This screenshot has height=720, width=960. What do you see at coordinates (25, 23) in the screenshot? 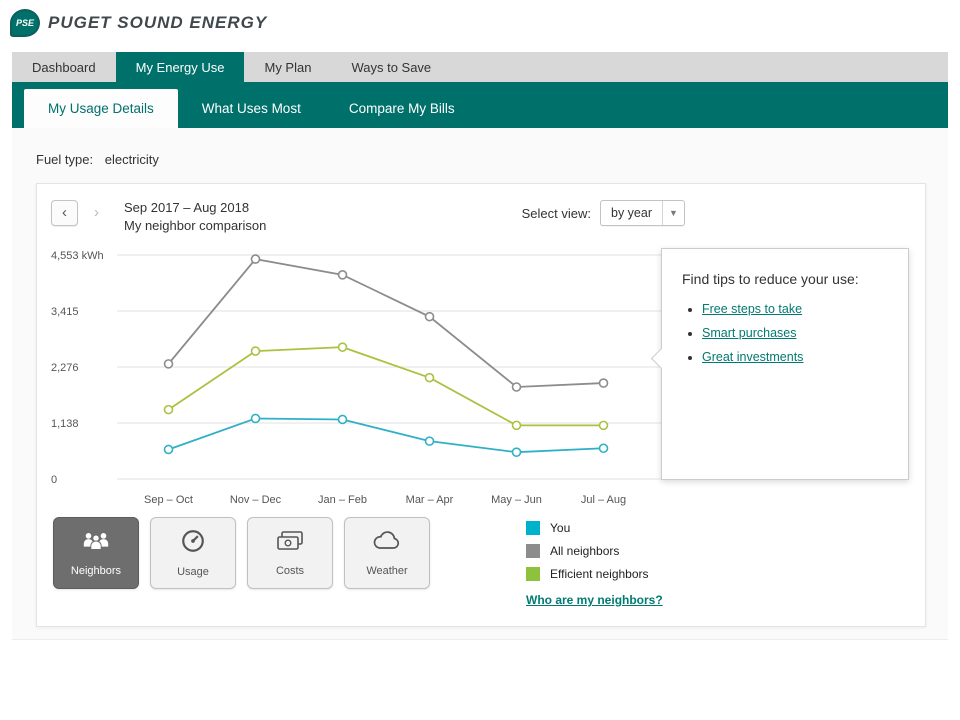
I see `pse-logo: PSE` at bounding box center [25, 23].